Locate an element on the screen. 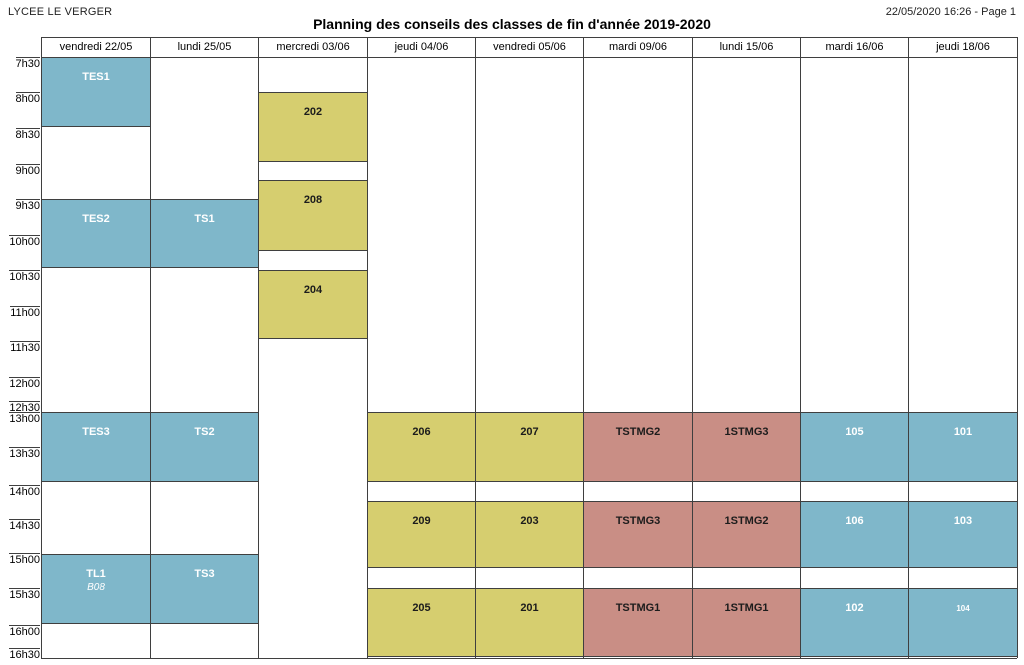 This screenshot has width=1024, height=665. event-block-1stmg3: 1STMG3 is located at coordinates (746, 447).